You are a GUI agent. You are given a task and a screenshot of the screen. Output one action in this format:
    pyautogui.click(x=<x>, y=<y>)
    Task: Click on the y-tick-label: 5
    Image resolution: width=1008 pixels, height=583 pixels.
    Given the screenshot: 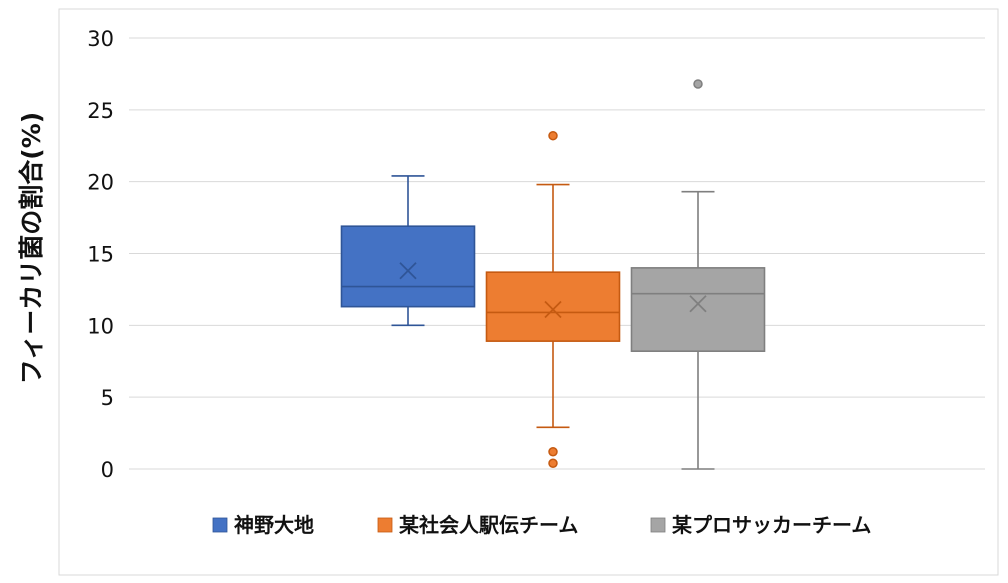 What is the action you would take?
    pyautogui.click(x=107, y=398)
    